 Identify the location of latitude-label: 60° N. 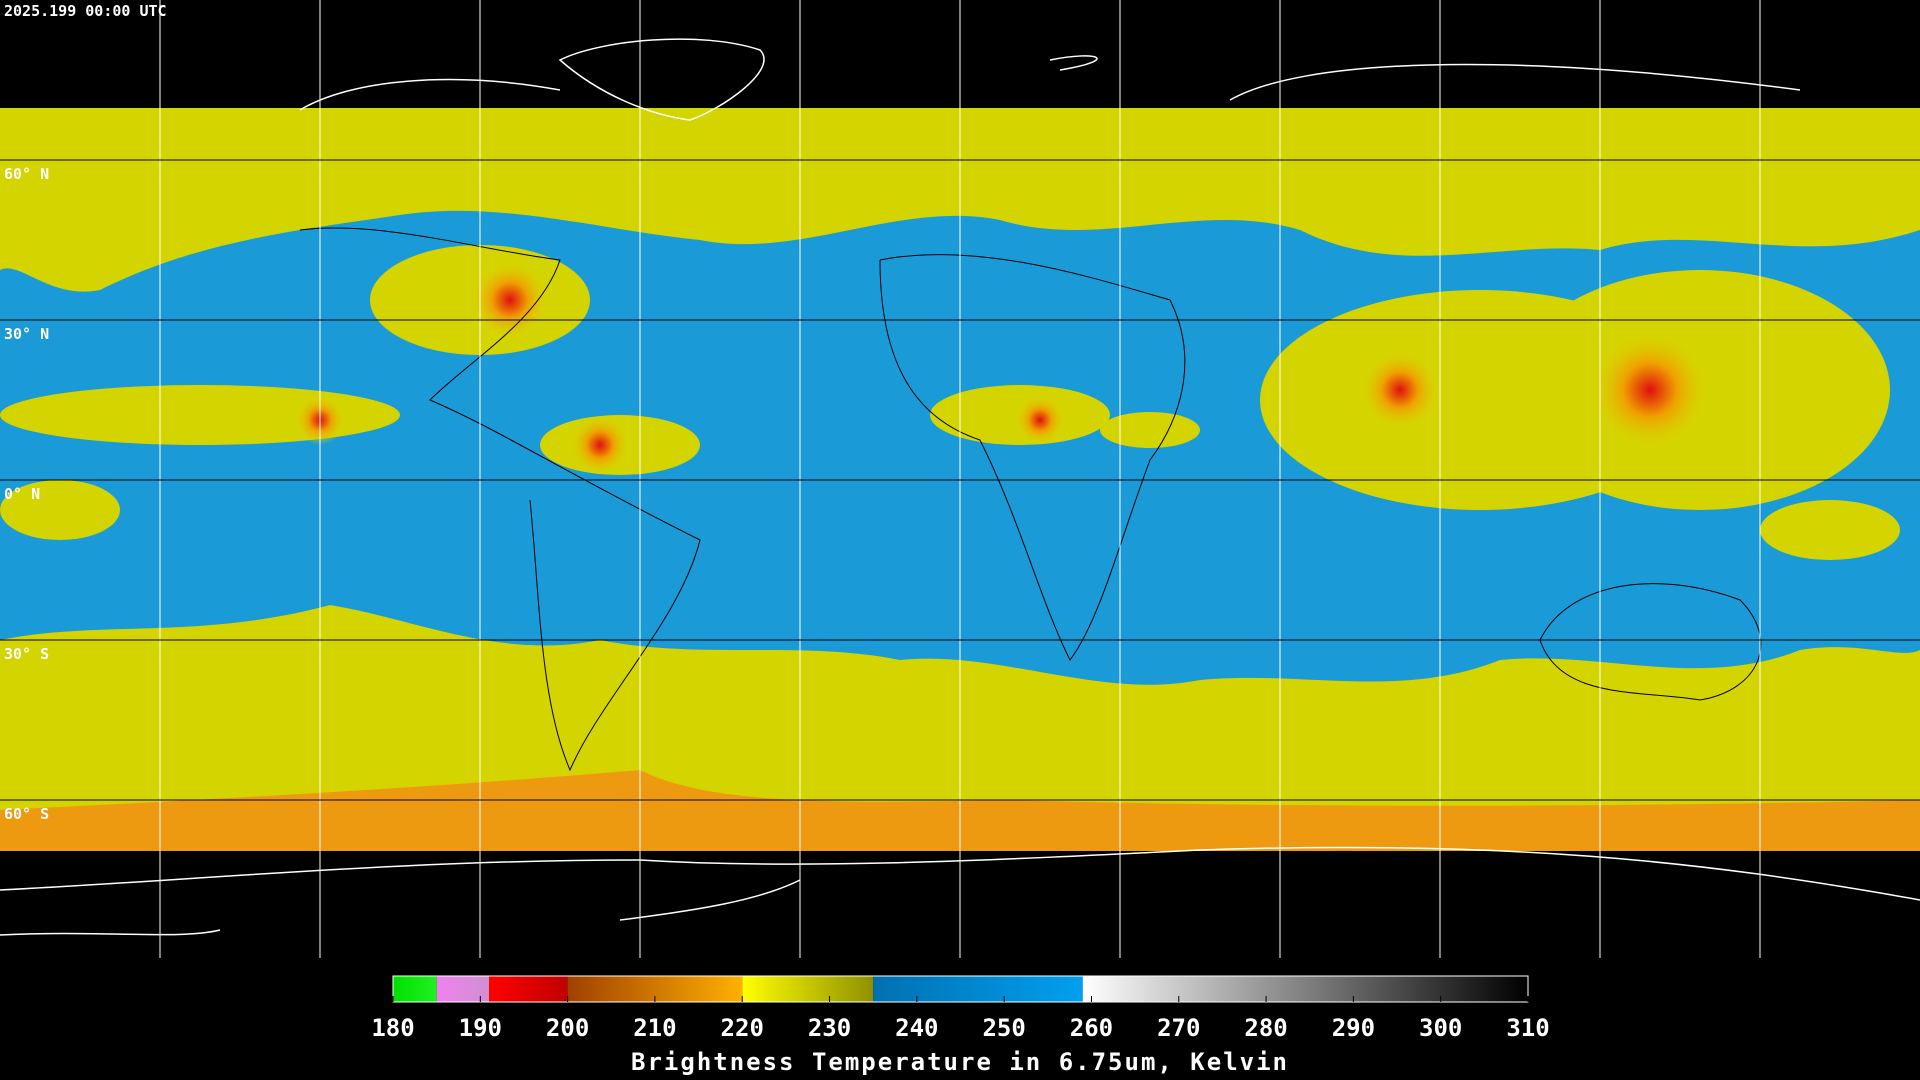
(26, 174).